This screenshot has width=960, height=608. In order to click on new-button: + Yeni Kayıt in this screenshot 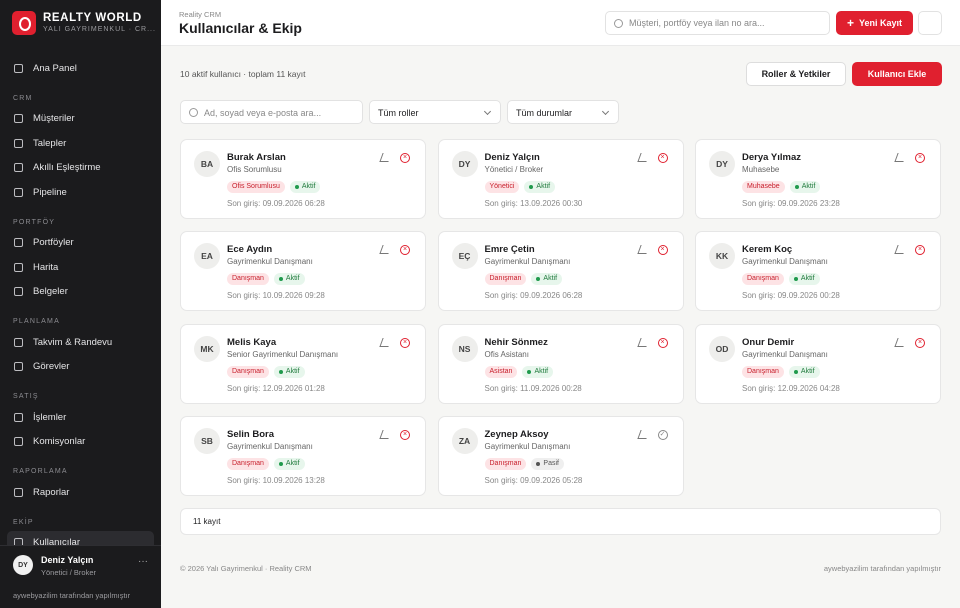, I will do `click(874, 23)`.